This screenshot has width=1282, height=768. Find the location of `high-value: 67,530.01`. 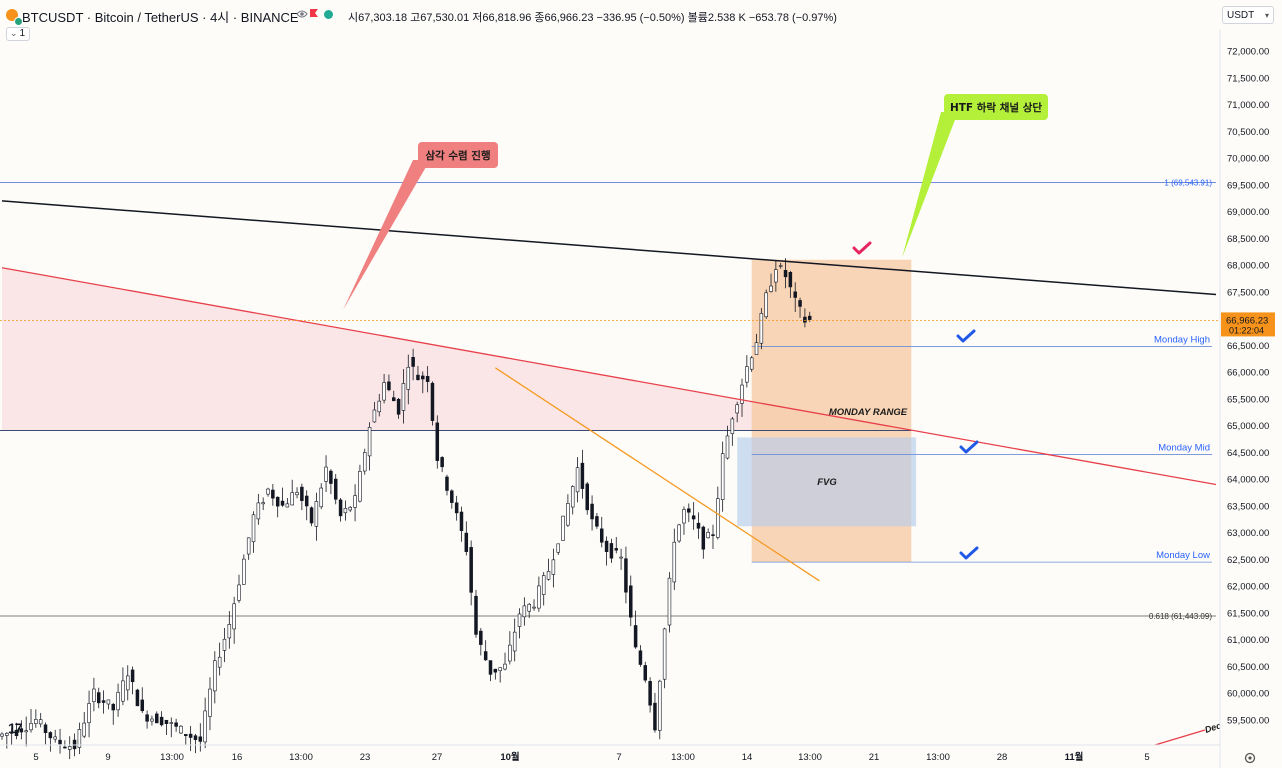

high-value: 67,530.01 is located at coordinates (445, 18).